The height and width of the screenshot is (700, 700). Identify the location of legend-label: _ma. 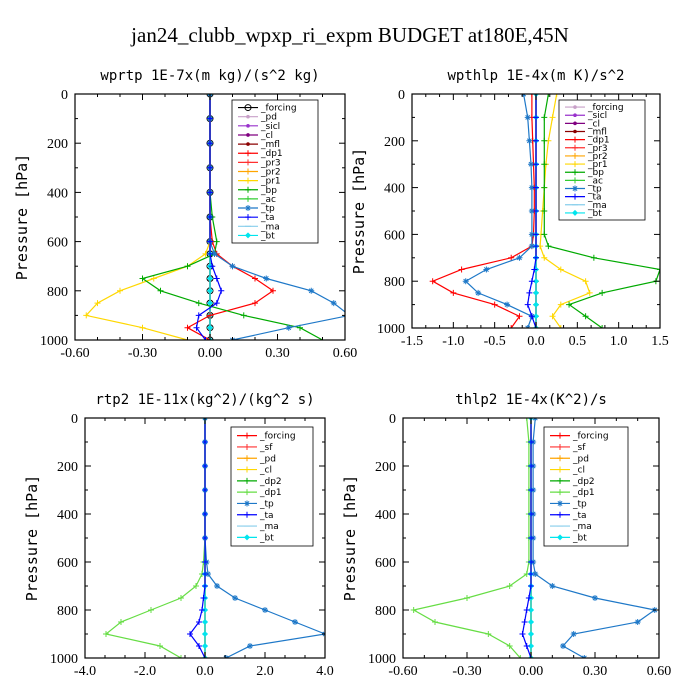
(269, 527).